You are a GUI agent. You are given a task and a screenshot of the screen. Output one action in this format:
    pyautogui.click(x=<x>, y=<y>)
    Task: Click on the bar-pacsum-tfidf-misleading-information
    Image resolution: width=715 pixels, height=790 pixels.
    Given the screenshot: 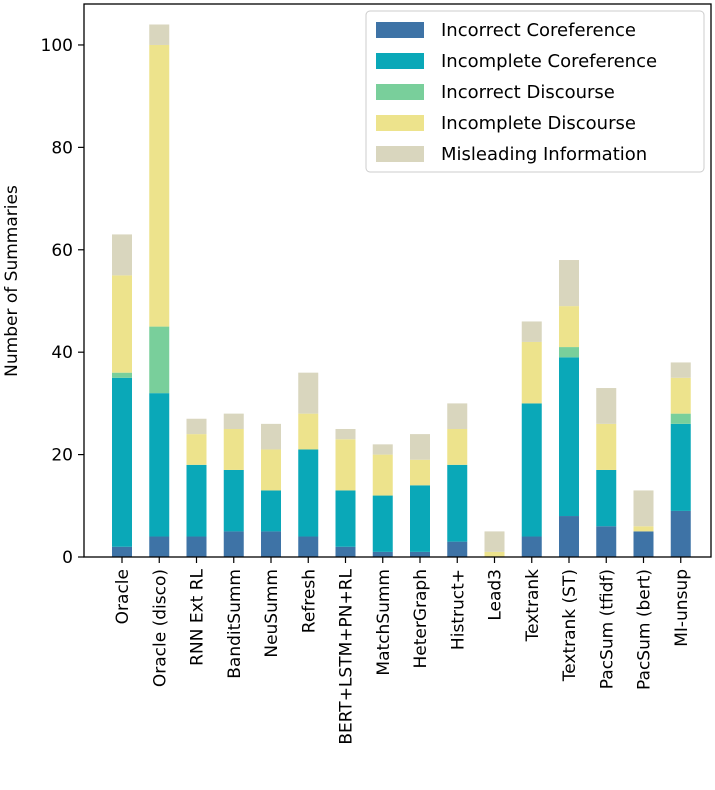 What is the action you would take?
    pyautogui.click(x=606, y=406)
    